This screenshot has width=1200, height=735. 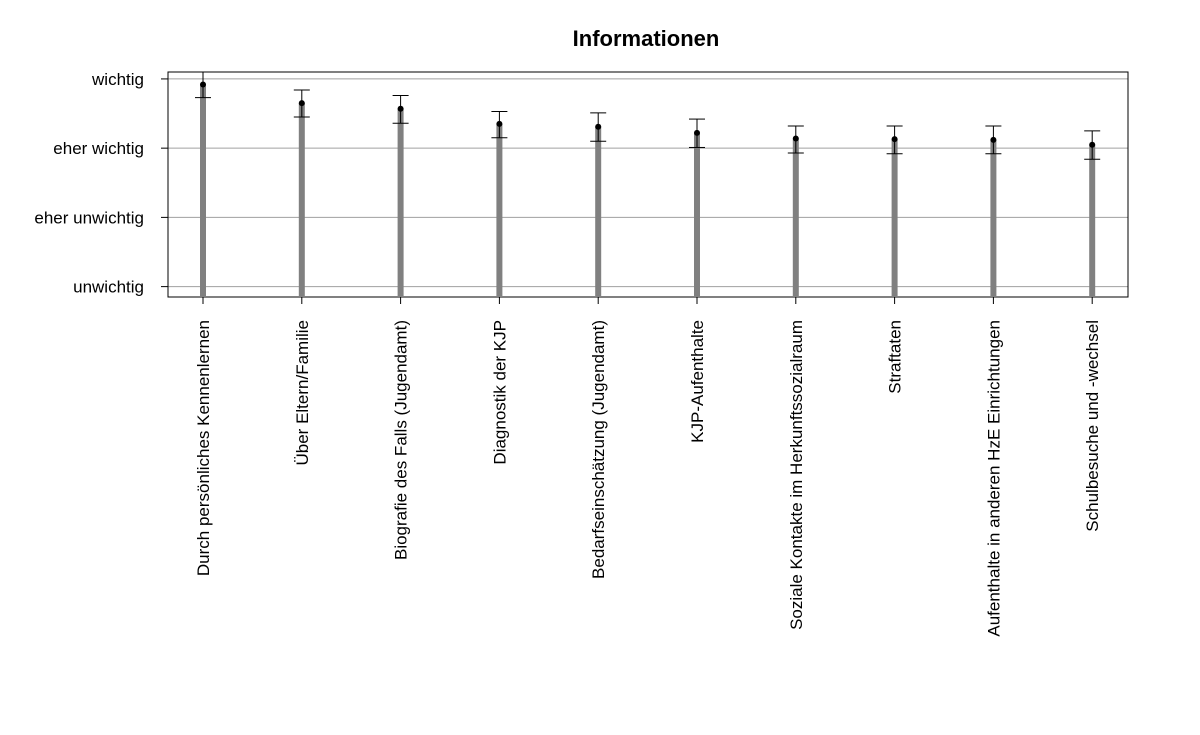 I want to click on x-tick-label: KJP-Aufenthalte, so click(x=697, y=381).